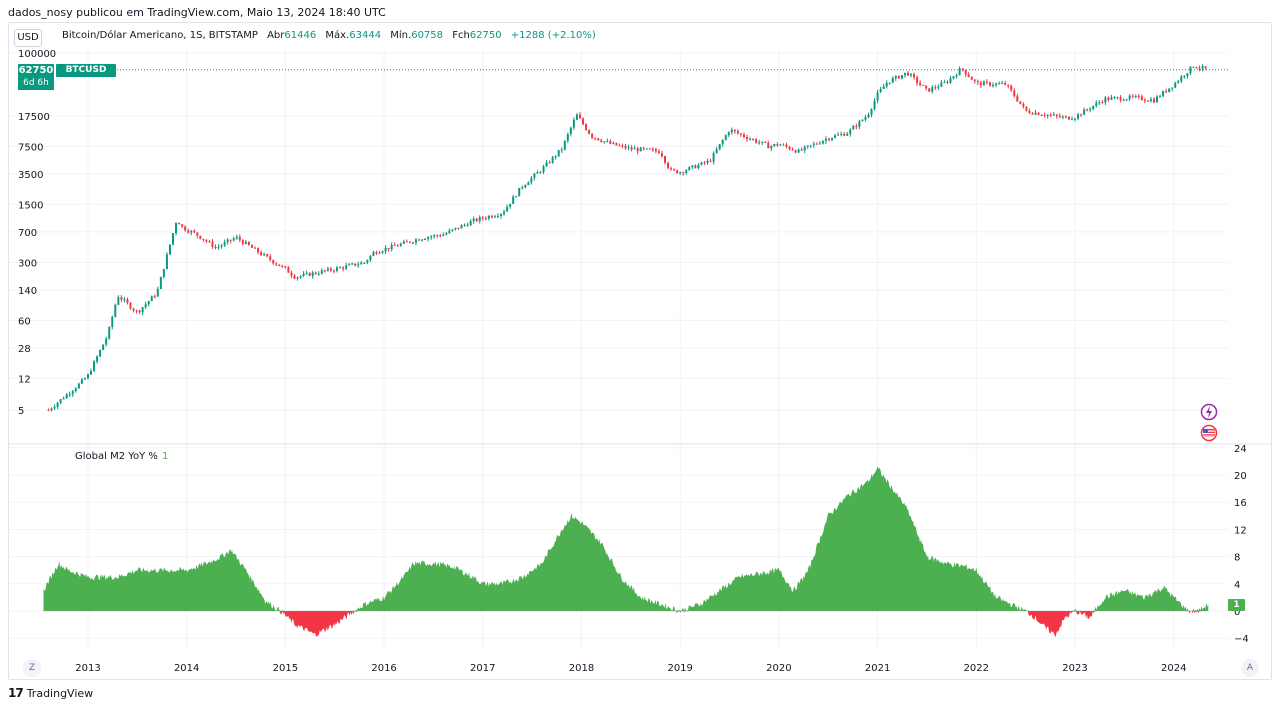  Describe the element at coordinates (116, 456) in the screenshot. I see `indicator-name: Global M2 YoY %` at that location.